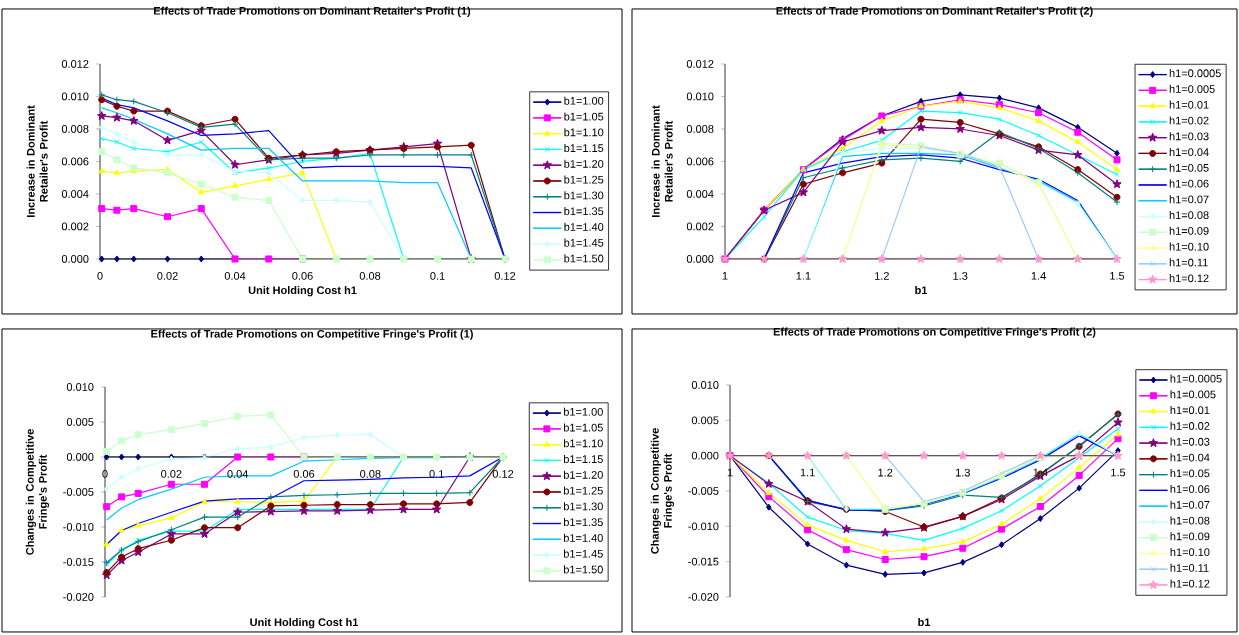 The height and width of the screenshot is (635, 1239). I want to click on y-tick-label: 0.004, so click(700, 194).